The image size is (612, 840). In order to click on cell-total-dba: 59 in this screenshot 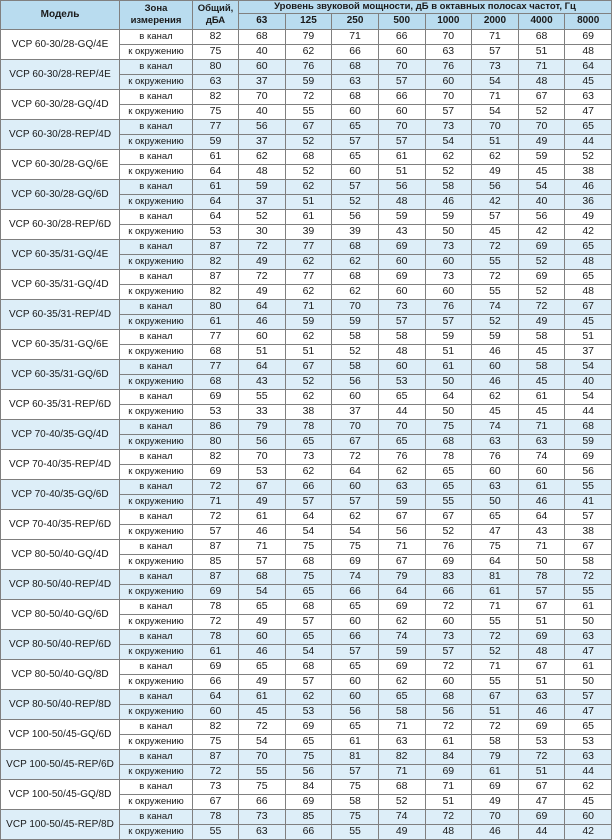, I will do `click(215, 141)`.